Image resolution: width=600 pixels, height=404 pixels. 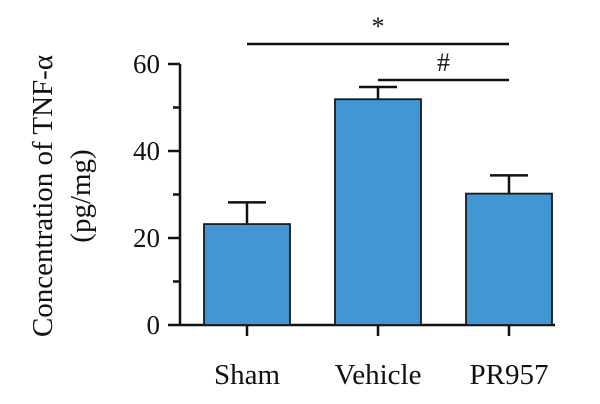 I want to click on x-tick-label: Vehicle, so click(x=378, y=375).